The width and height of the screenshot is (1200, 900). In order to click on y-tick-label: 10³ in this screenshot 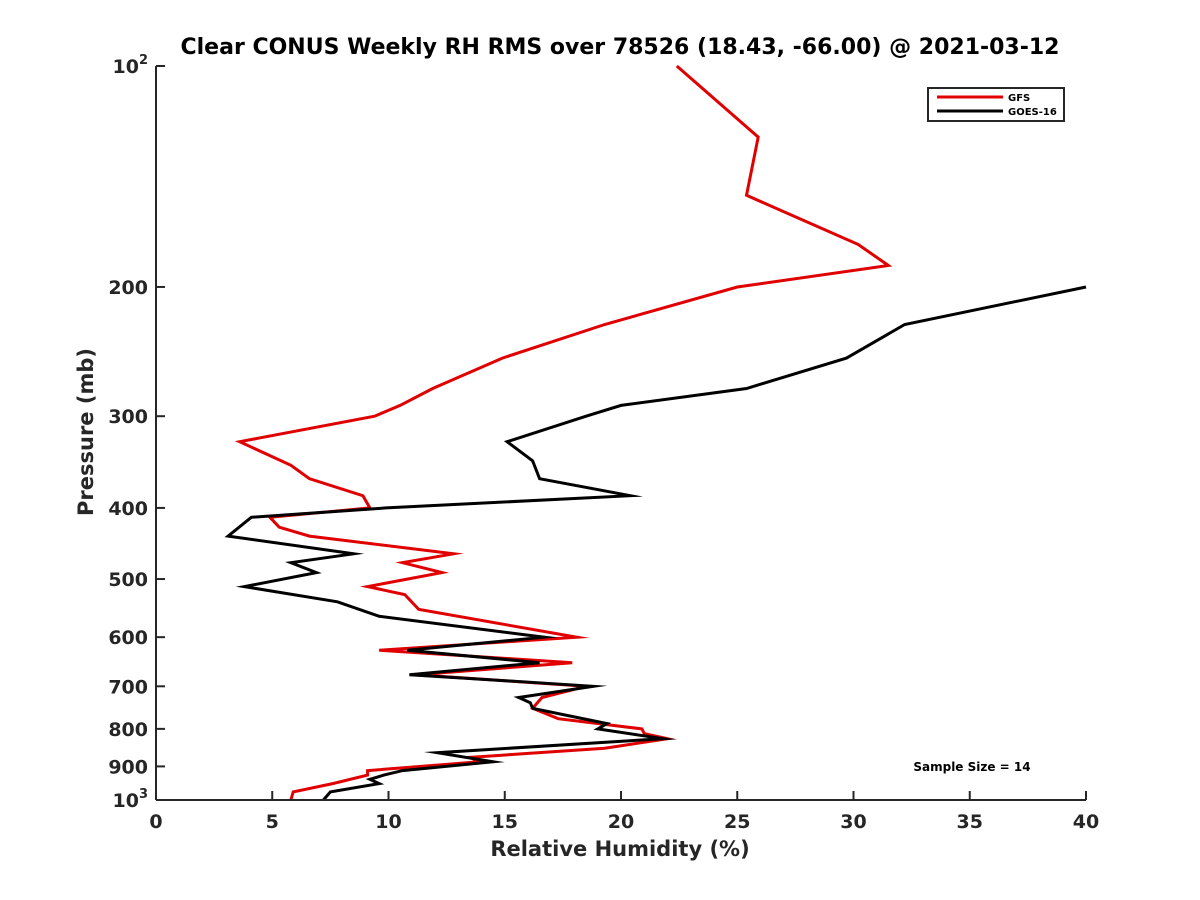, I will do `click(131, 799)`.